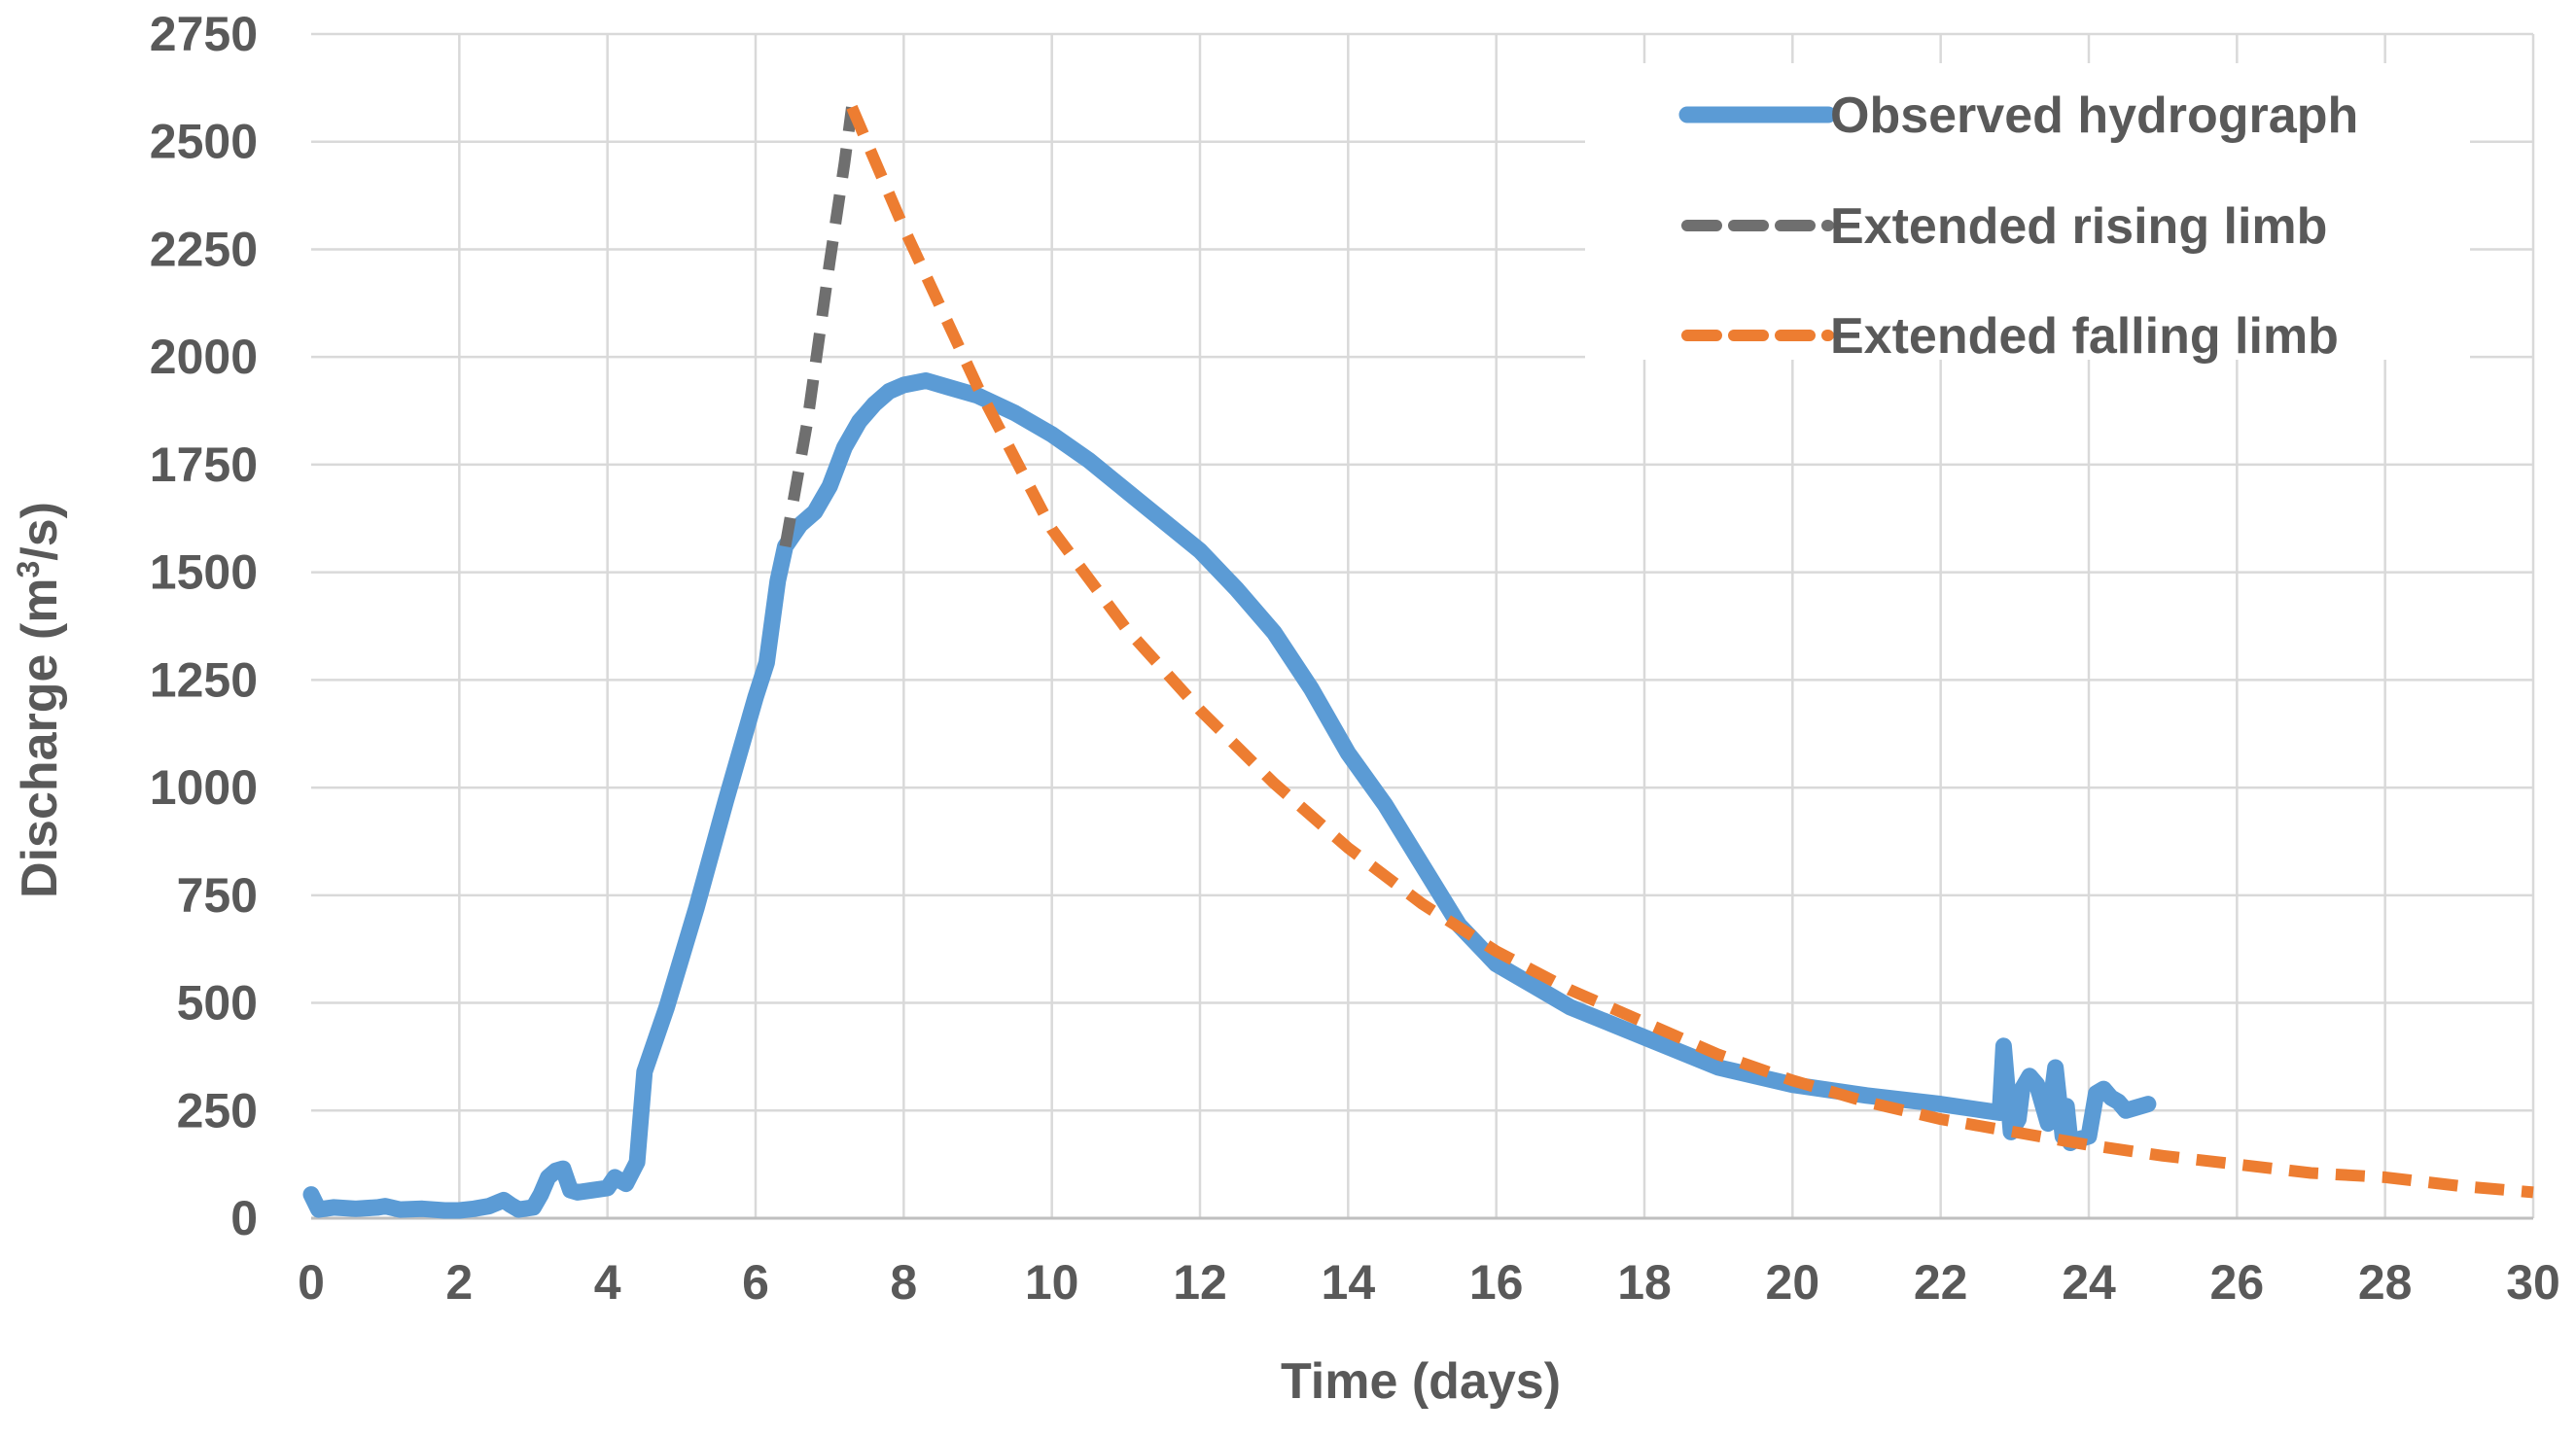 This screenshot has width=2576, height=1435. What do you see at coordinates (218, 895) in the screenshot?
I see `y-tick-label: 750` at bounding box center [218, 895].